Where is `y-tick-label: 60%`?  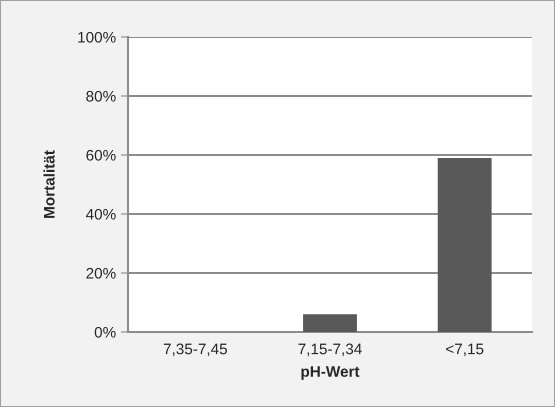 y-tick-label: 60% is located at coordinates (101, 155).